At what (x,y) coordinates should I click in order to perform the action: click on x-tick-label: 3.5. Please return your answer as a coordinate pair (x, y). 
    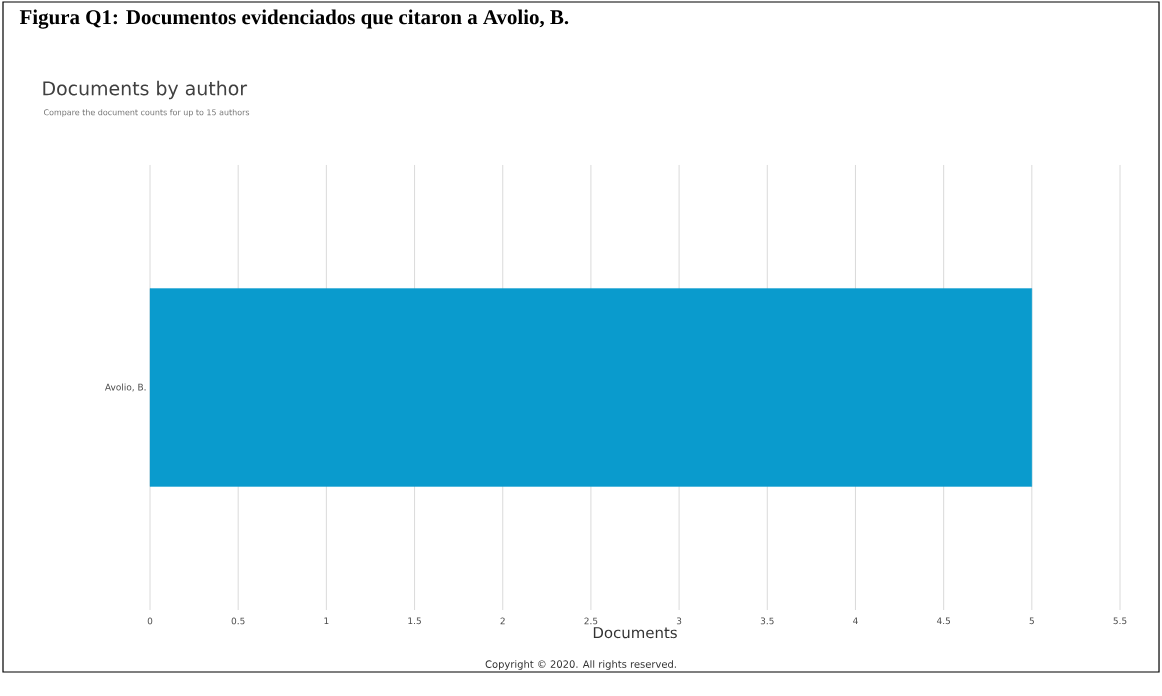
    Looking at the image, I should click on (767, 621).